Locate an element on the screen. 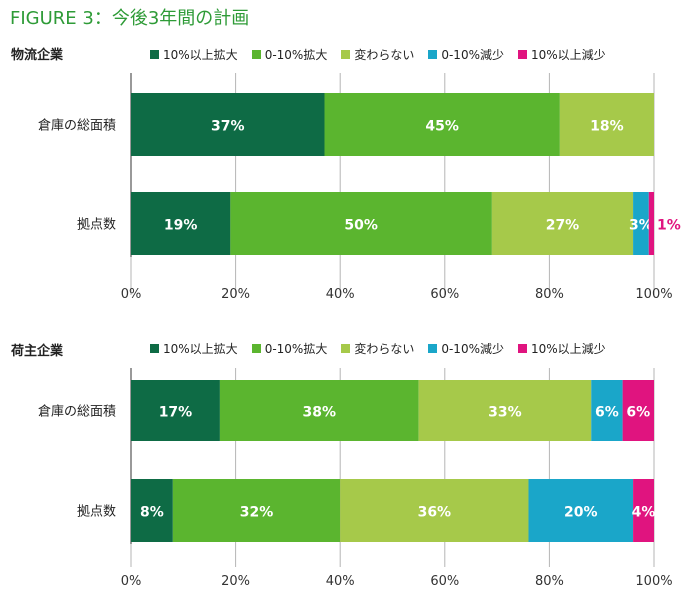 The width and height of the screenshot is (700, 594). data-label: 18% is located at coordinates (607, 127).